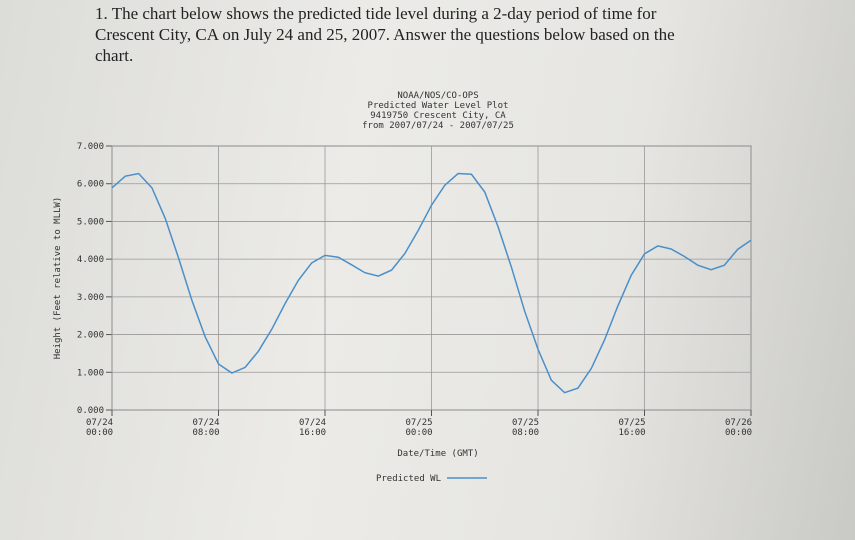 Image resolution: width=855 pixels, height=540 pixels. Describe the element at coordinates (90, 298) in the screenshot. I see `y-tick-label: 3.000` at that location.